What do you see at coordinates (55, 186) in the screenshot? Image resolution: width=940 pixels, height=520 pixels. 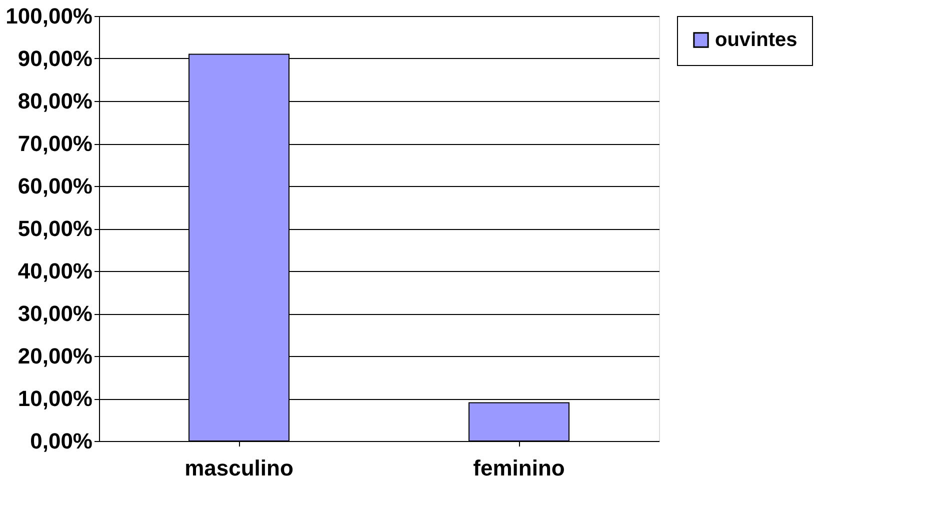 I see `y-tick-label: 60,00%` at bounding box center [55, 186].